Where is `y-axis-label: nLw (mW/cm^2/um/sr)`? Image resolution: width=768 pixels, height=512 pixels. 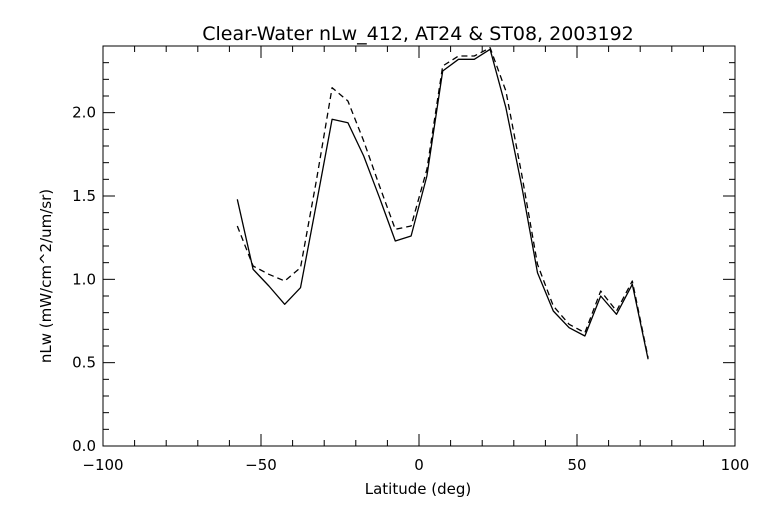 y-axis-label: nLw (mW/cm^2/um/sr) is located at coordinates (46, 276).